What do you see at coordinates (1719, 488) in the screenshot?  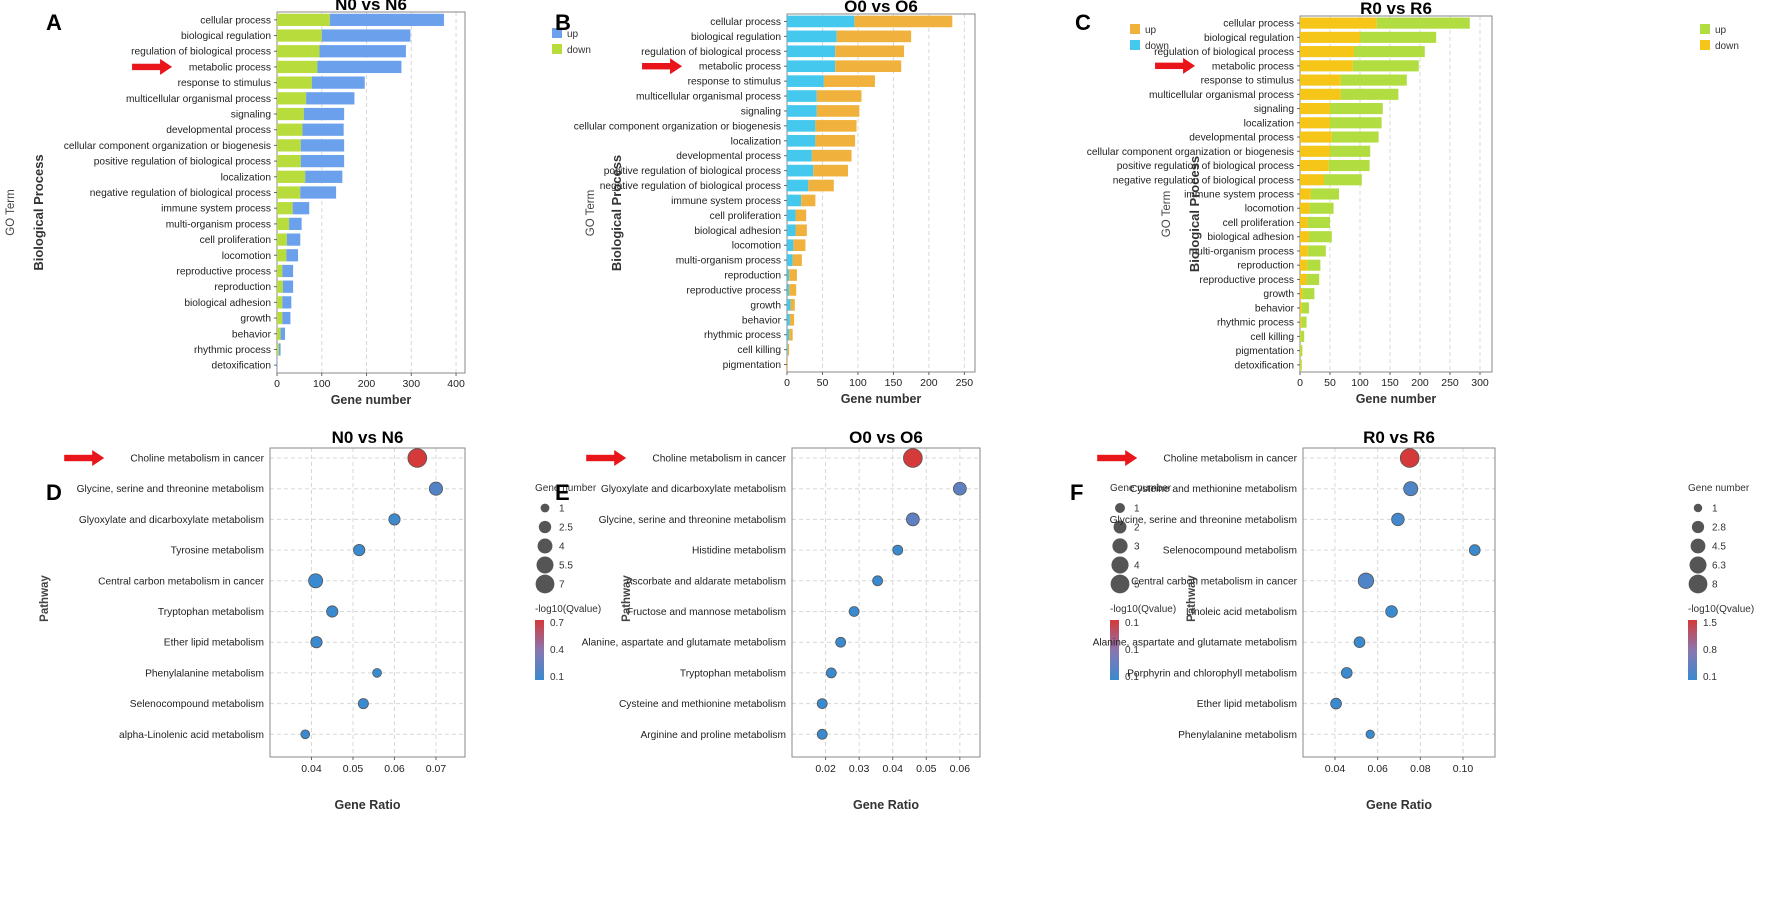 I see `size-legend-title: Gene number` at bounding box center [1719, 488].